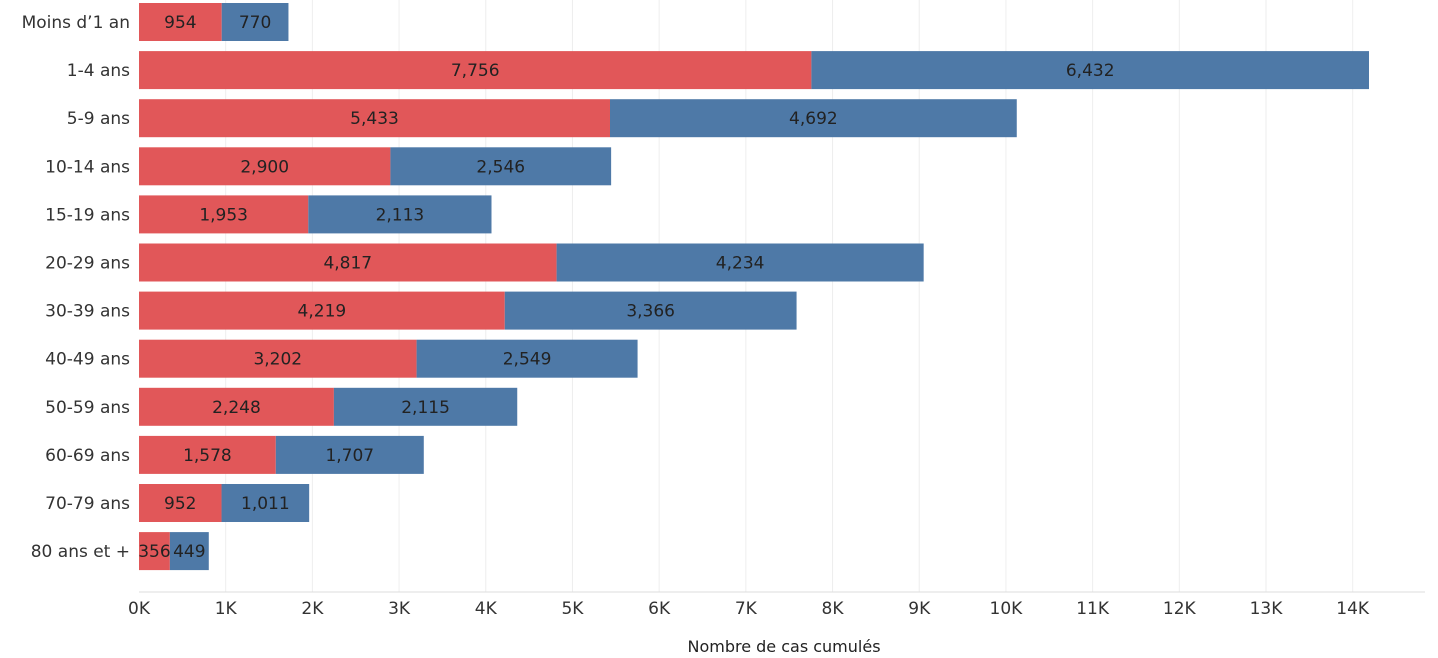 The height and width of the screenshot is (658, 1438). Describe the element at coordinates (87, 167) in the screenshot. I see `category-label: 10-14 ans` at that location.